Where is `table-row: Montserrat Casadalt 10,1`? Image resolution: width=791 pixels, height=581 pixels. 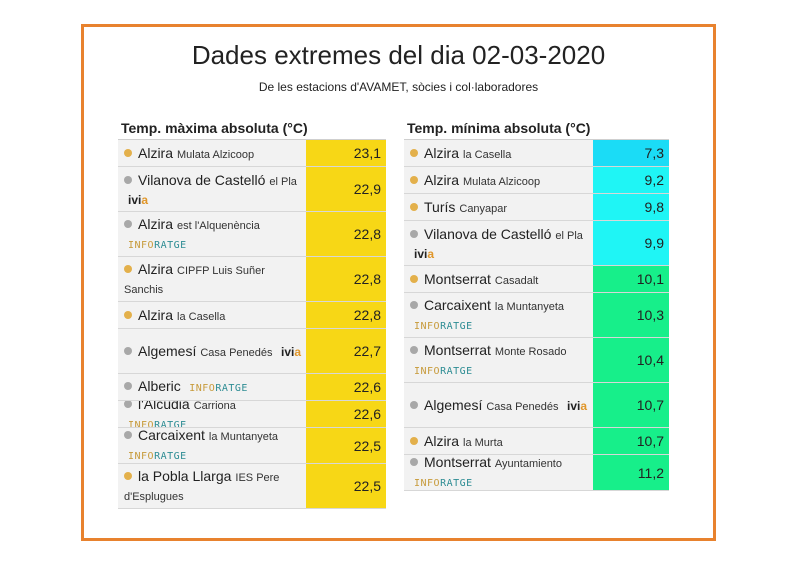
table-row: Montserrat Casadalt 10,1 is located at coordinates (536, 279).